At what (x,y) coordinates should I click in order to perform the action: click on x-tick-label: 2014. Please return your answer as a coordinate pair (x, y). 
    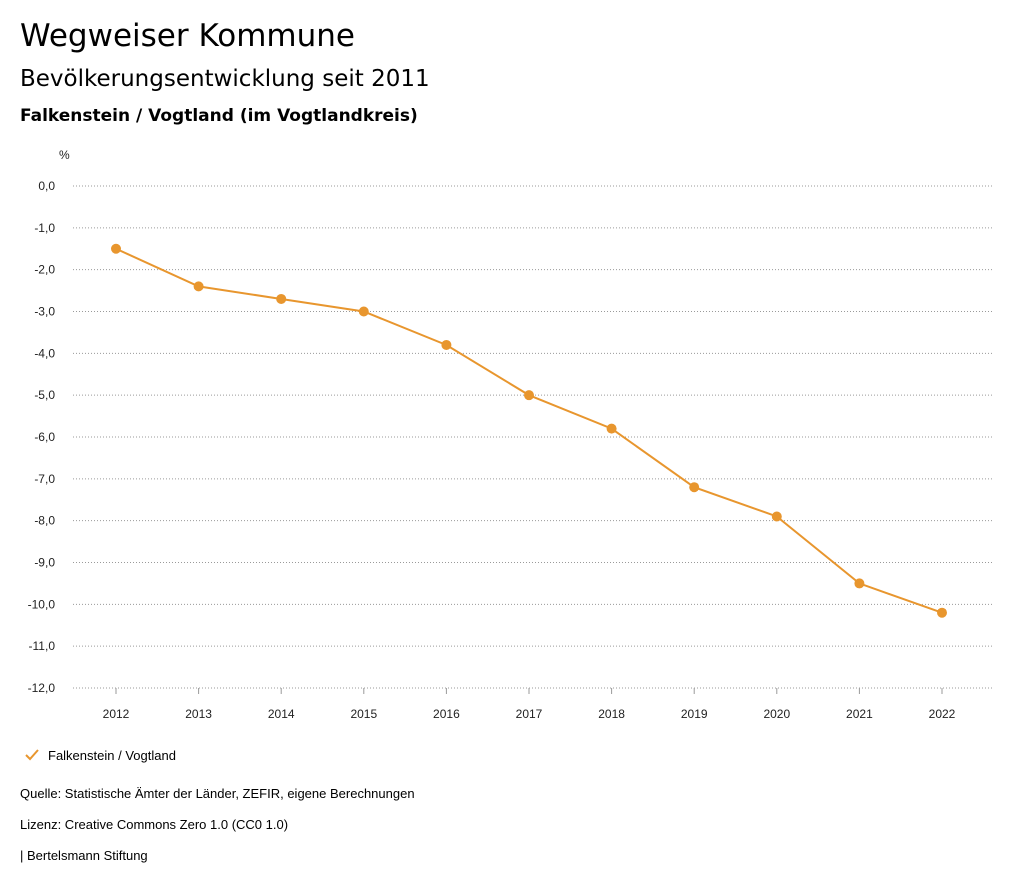
    Looking at the image, I should click on (281, 714).